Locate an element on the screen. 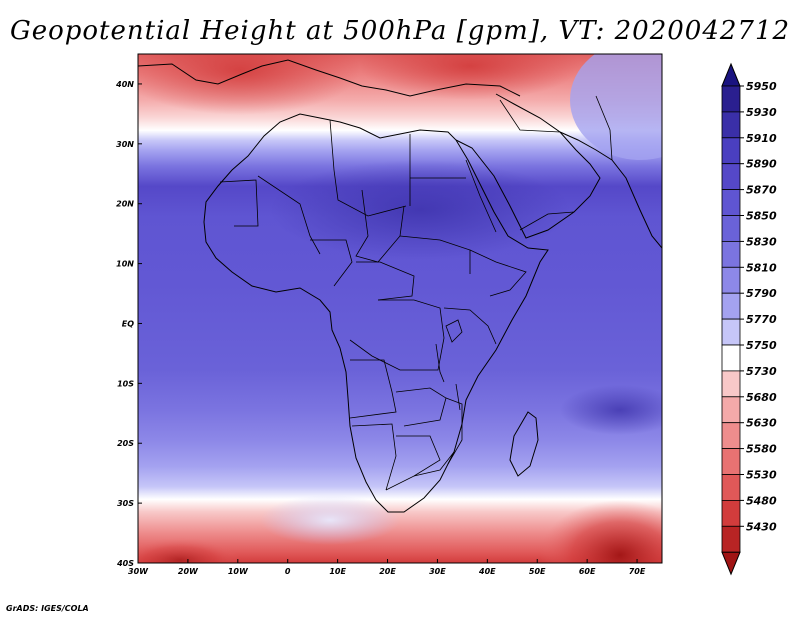 This screenshot has height=618, width=800. high-height-indian-ocean is located at coordinates (611, 410).